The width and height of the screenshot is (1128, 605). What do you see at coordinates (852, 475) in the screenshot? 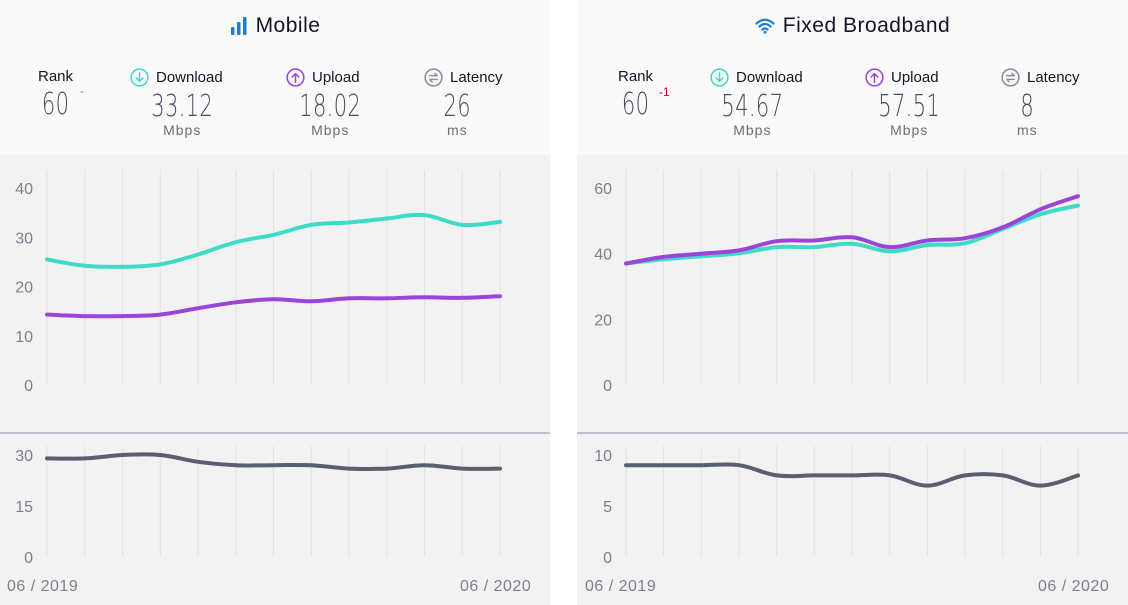
I see `fixed-latency-line` at bounding box center [852, 475].